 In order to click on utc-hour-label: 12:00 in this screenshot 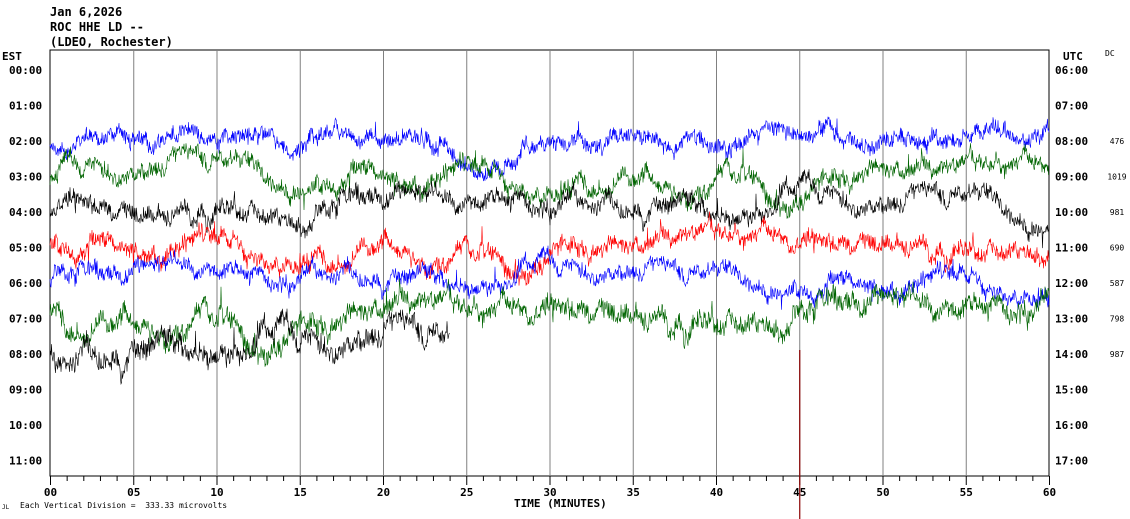, I will do `click(1071, 283)`.